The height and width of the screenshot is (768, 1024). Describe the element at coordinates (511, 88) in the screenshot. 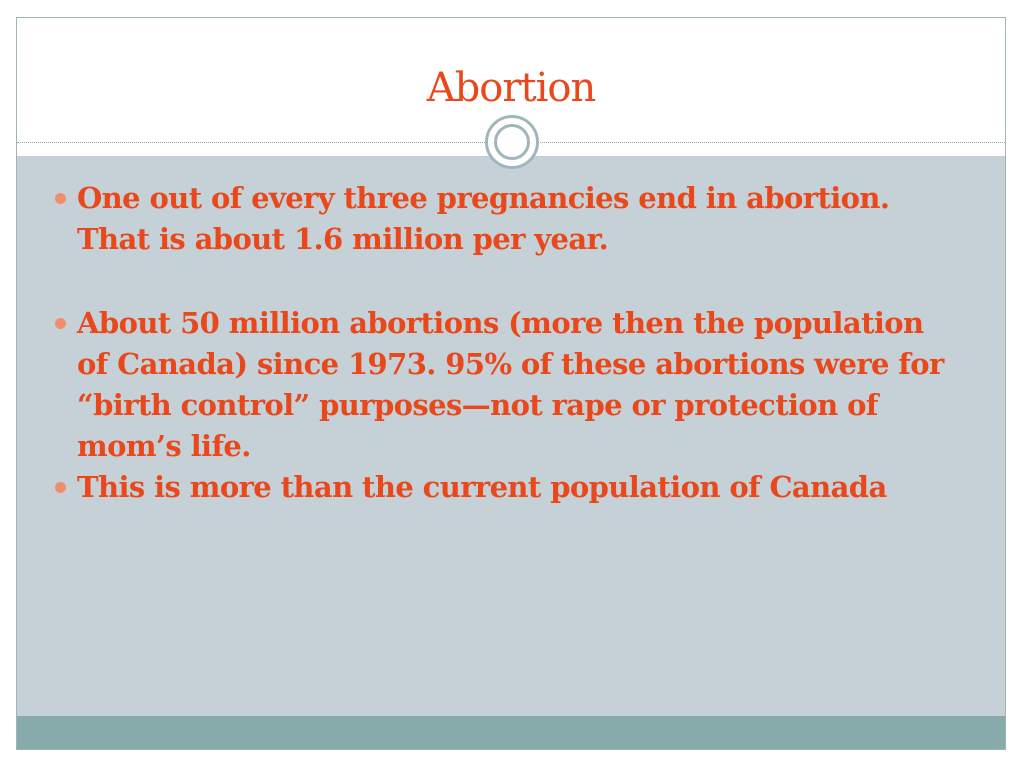

I see `slide-title: Abortion` at that location.